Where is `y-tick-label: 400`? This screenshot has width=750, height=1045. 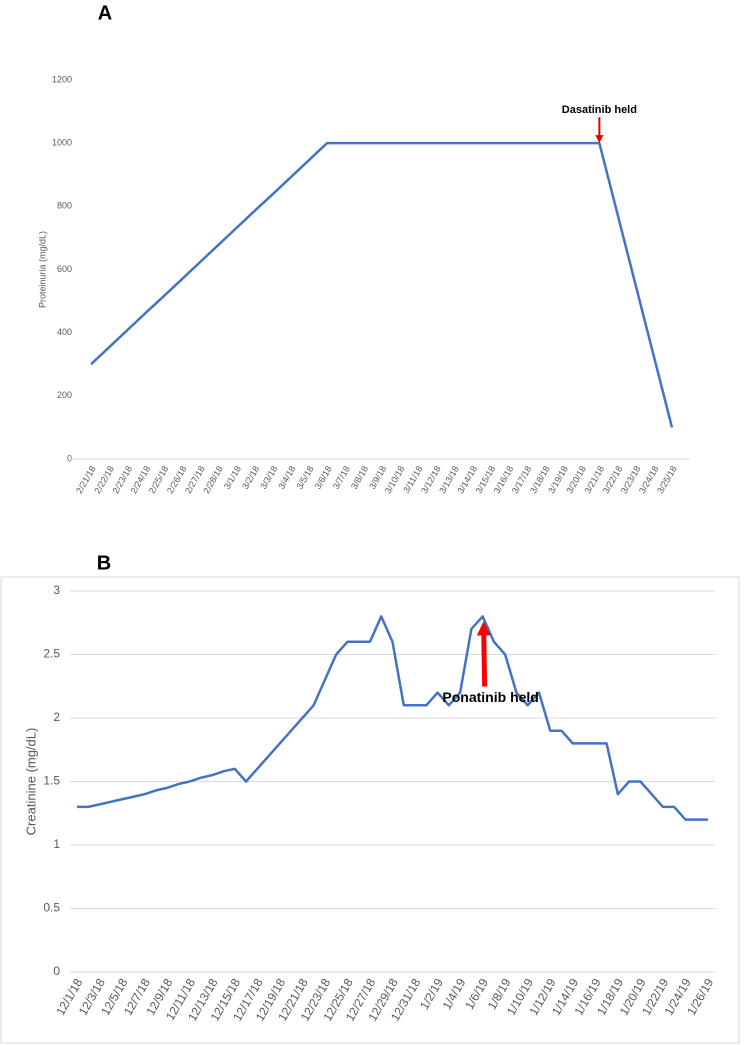 y-tick-label: 400 is located at coordinates (64, 332).